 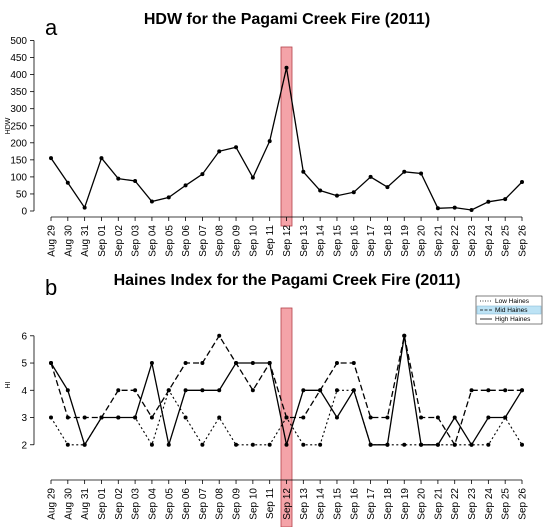 I want to click on x-tick-label: Sep 19, so click(x=405, y=504).